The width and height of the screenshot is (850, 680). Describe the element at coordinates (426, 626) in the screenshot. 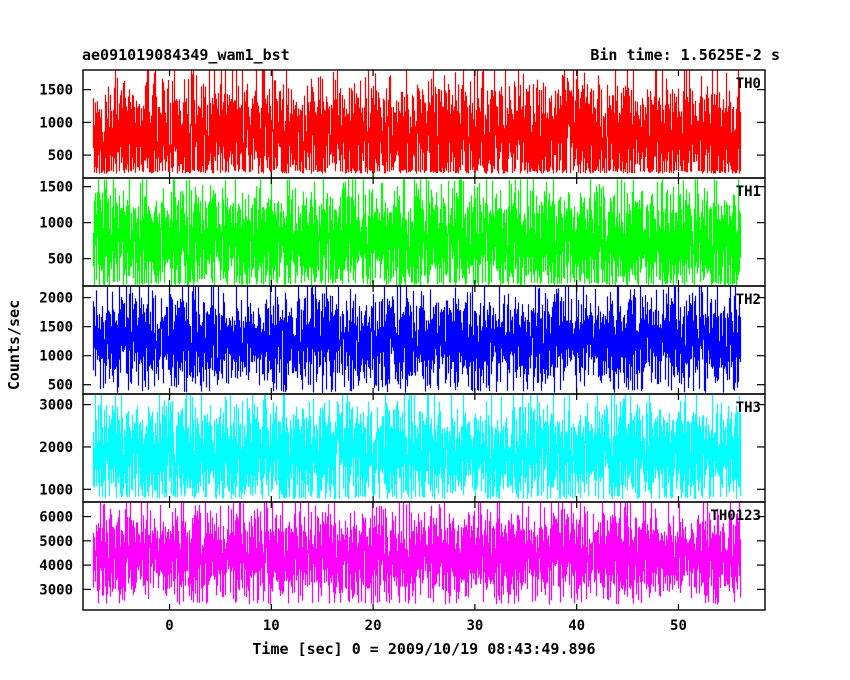

I see `x-ticks-layer: 0 10 20 30 40 50` at that location.